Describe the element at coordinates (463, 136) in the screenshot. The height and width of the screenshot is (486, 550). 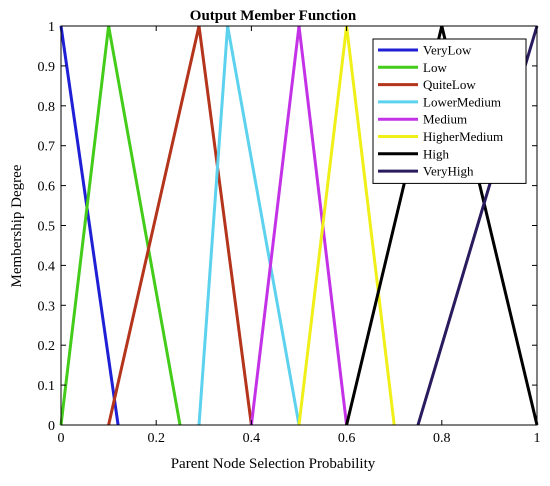
I see `legend-label-HigherMedium: HigherMedium` at that location.